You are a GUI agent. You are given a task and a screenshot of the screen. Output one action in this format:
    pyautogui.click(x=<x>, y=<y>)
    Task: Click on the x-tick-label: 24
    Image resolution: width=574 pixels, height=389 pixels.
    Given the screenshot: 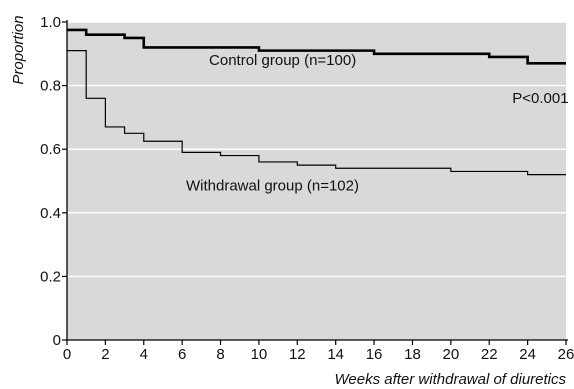 What is the action you would take?
    pyautogui.click(x=527, y=354)
    